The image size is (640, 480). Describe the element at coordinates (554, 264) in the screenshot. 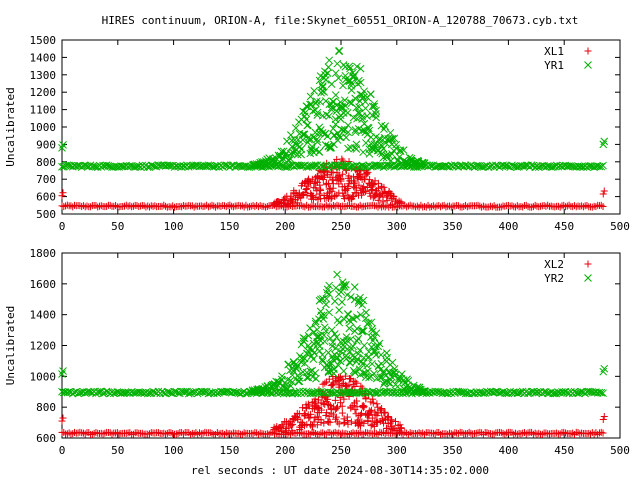

I see `legend-label: XL2` at that location.